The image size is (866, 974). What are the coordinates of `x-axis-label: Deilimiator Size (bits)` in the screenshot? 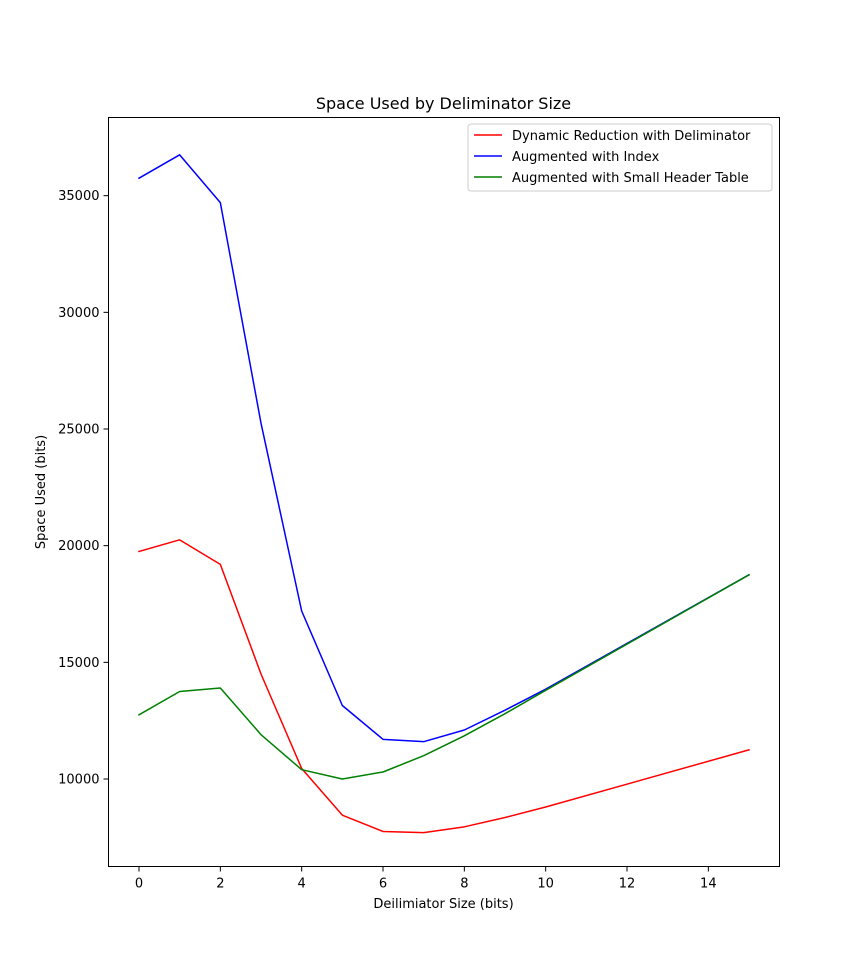 It's located at (443, 904).